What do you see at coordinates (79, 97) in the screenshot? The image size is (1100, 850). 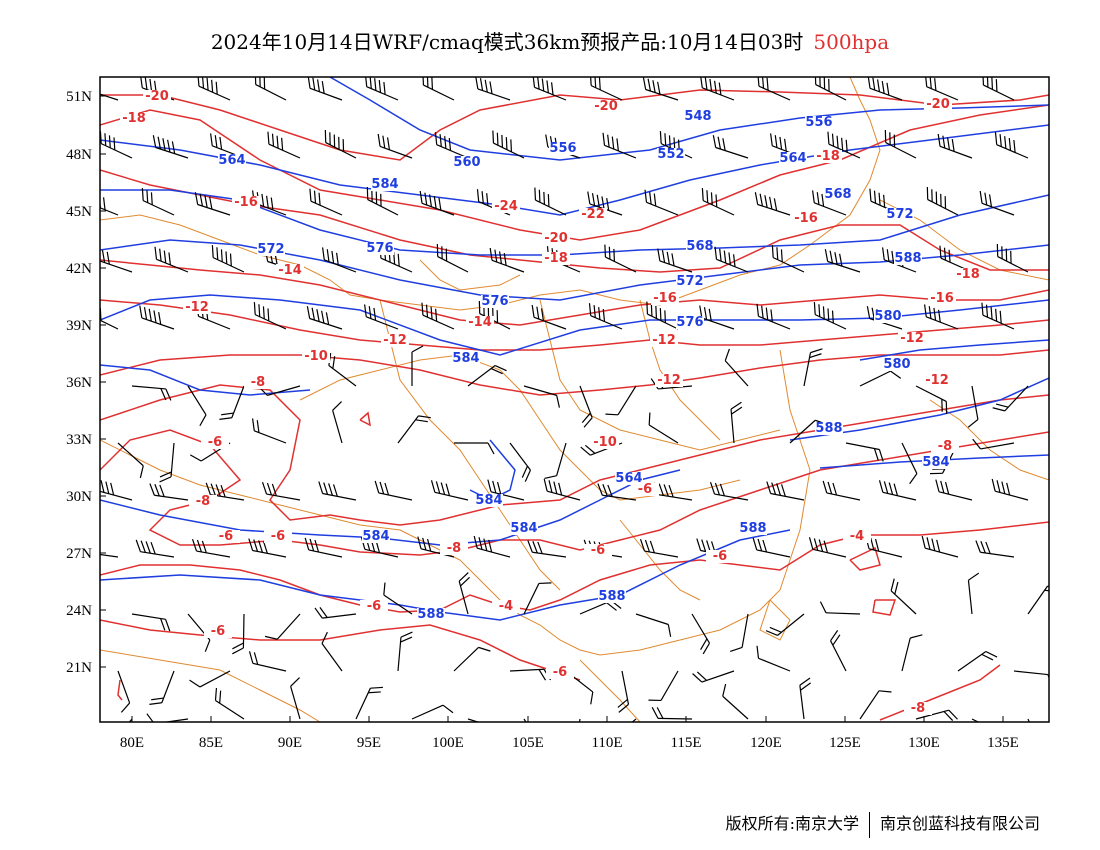 I see `lat-label: 51N` at bounding box center [79, 97].